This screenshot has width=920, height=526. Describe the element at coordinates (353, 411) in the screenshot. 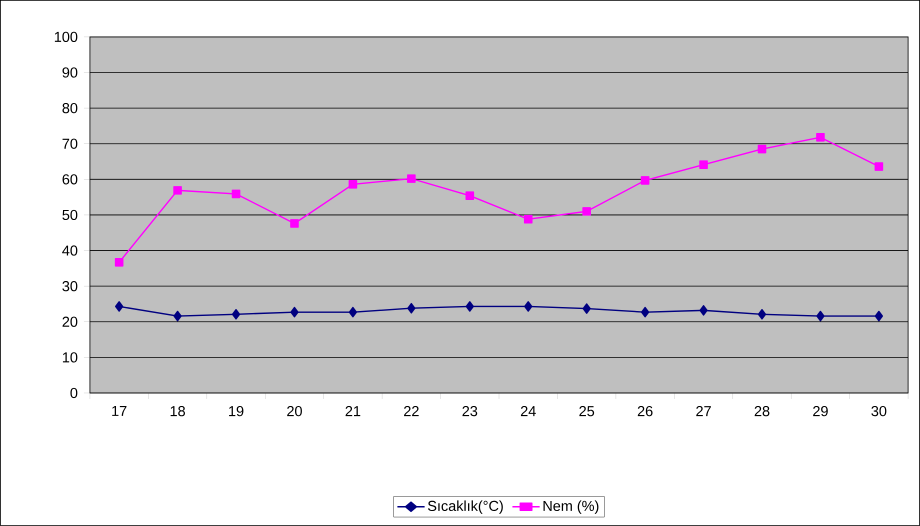

I see `x-tick-label: 21` at that location.